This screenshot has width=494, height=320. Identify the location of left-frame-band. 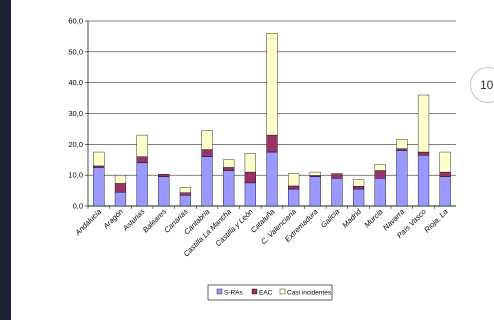
(5, 160).